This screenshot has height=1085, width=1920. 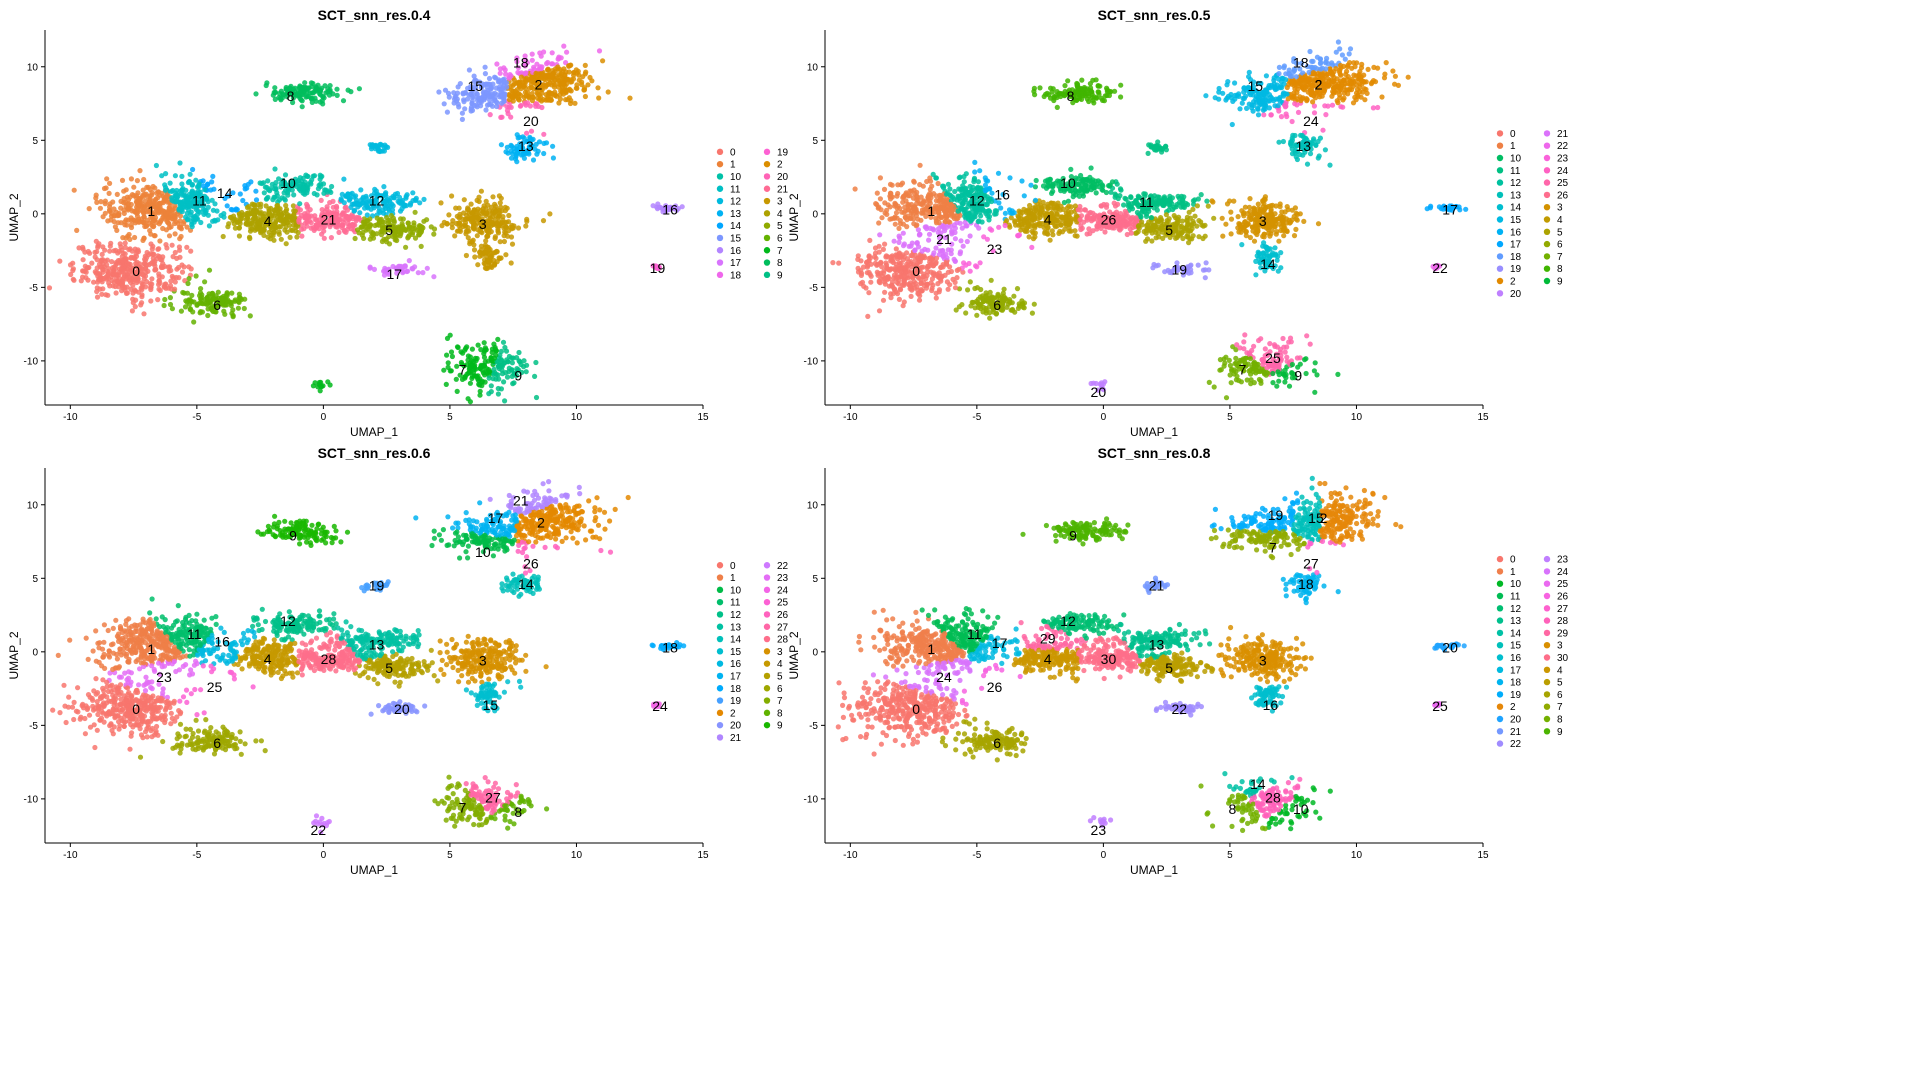 What do you see at coordinates (329, 220) in the screenshot?
I see `cluster-label: 21` at bounding box center [329, 220].